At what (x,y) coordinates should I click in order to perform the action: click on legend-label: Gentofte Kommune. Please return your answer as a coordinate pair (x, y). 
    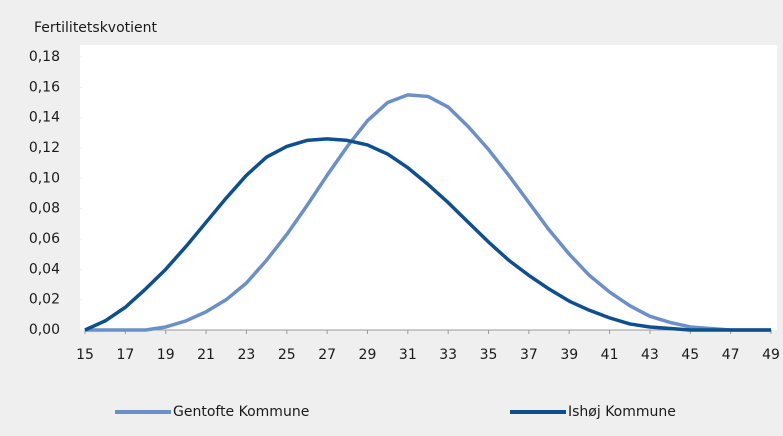
    Looking at the image, I should click on (241, 412).